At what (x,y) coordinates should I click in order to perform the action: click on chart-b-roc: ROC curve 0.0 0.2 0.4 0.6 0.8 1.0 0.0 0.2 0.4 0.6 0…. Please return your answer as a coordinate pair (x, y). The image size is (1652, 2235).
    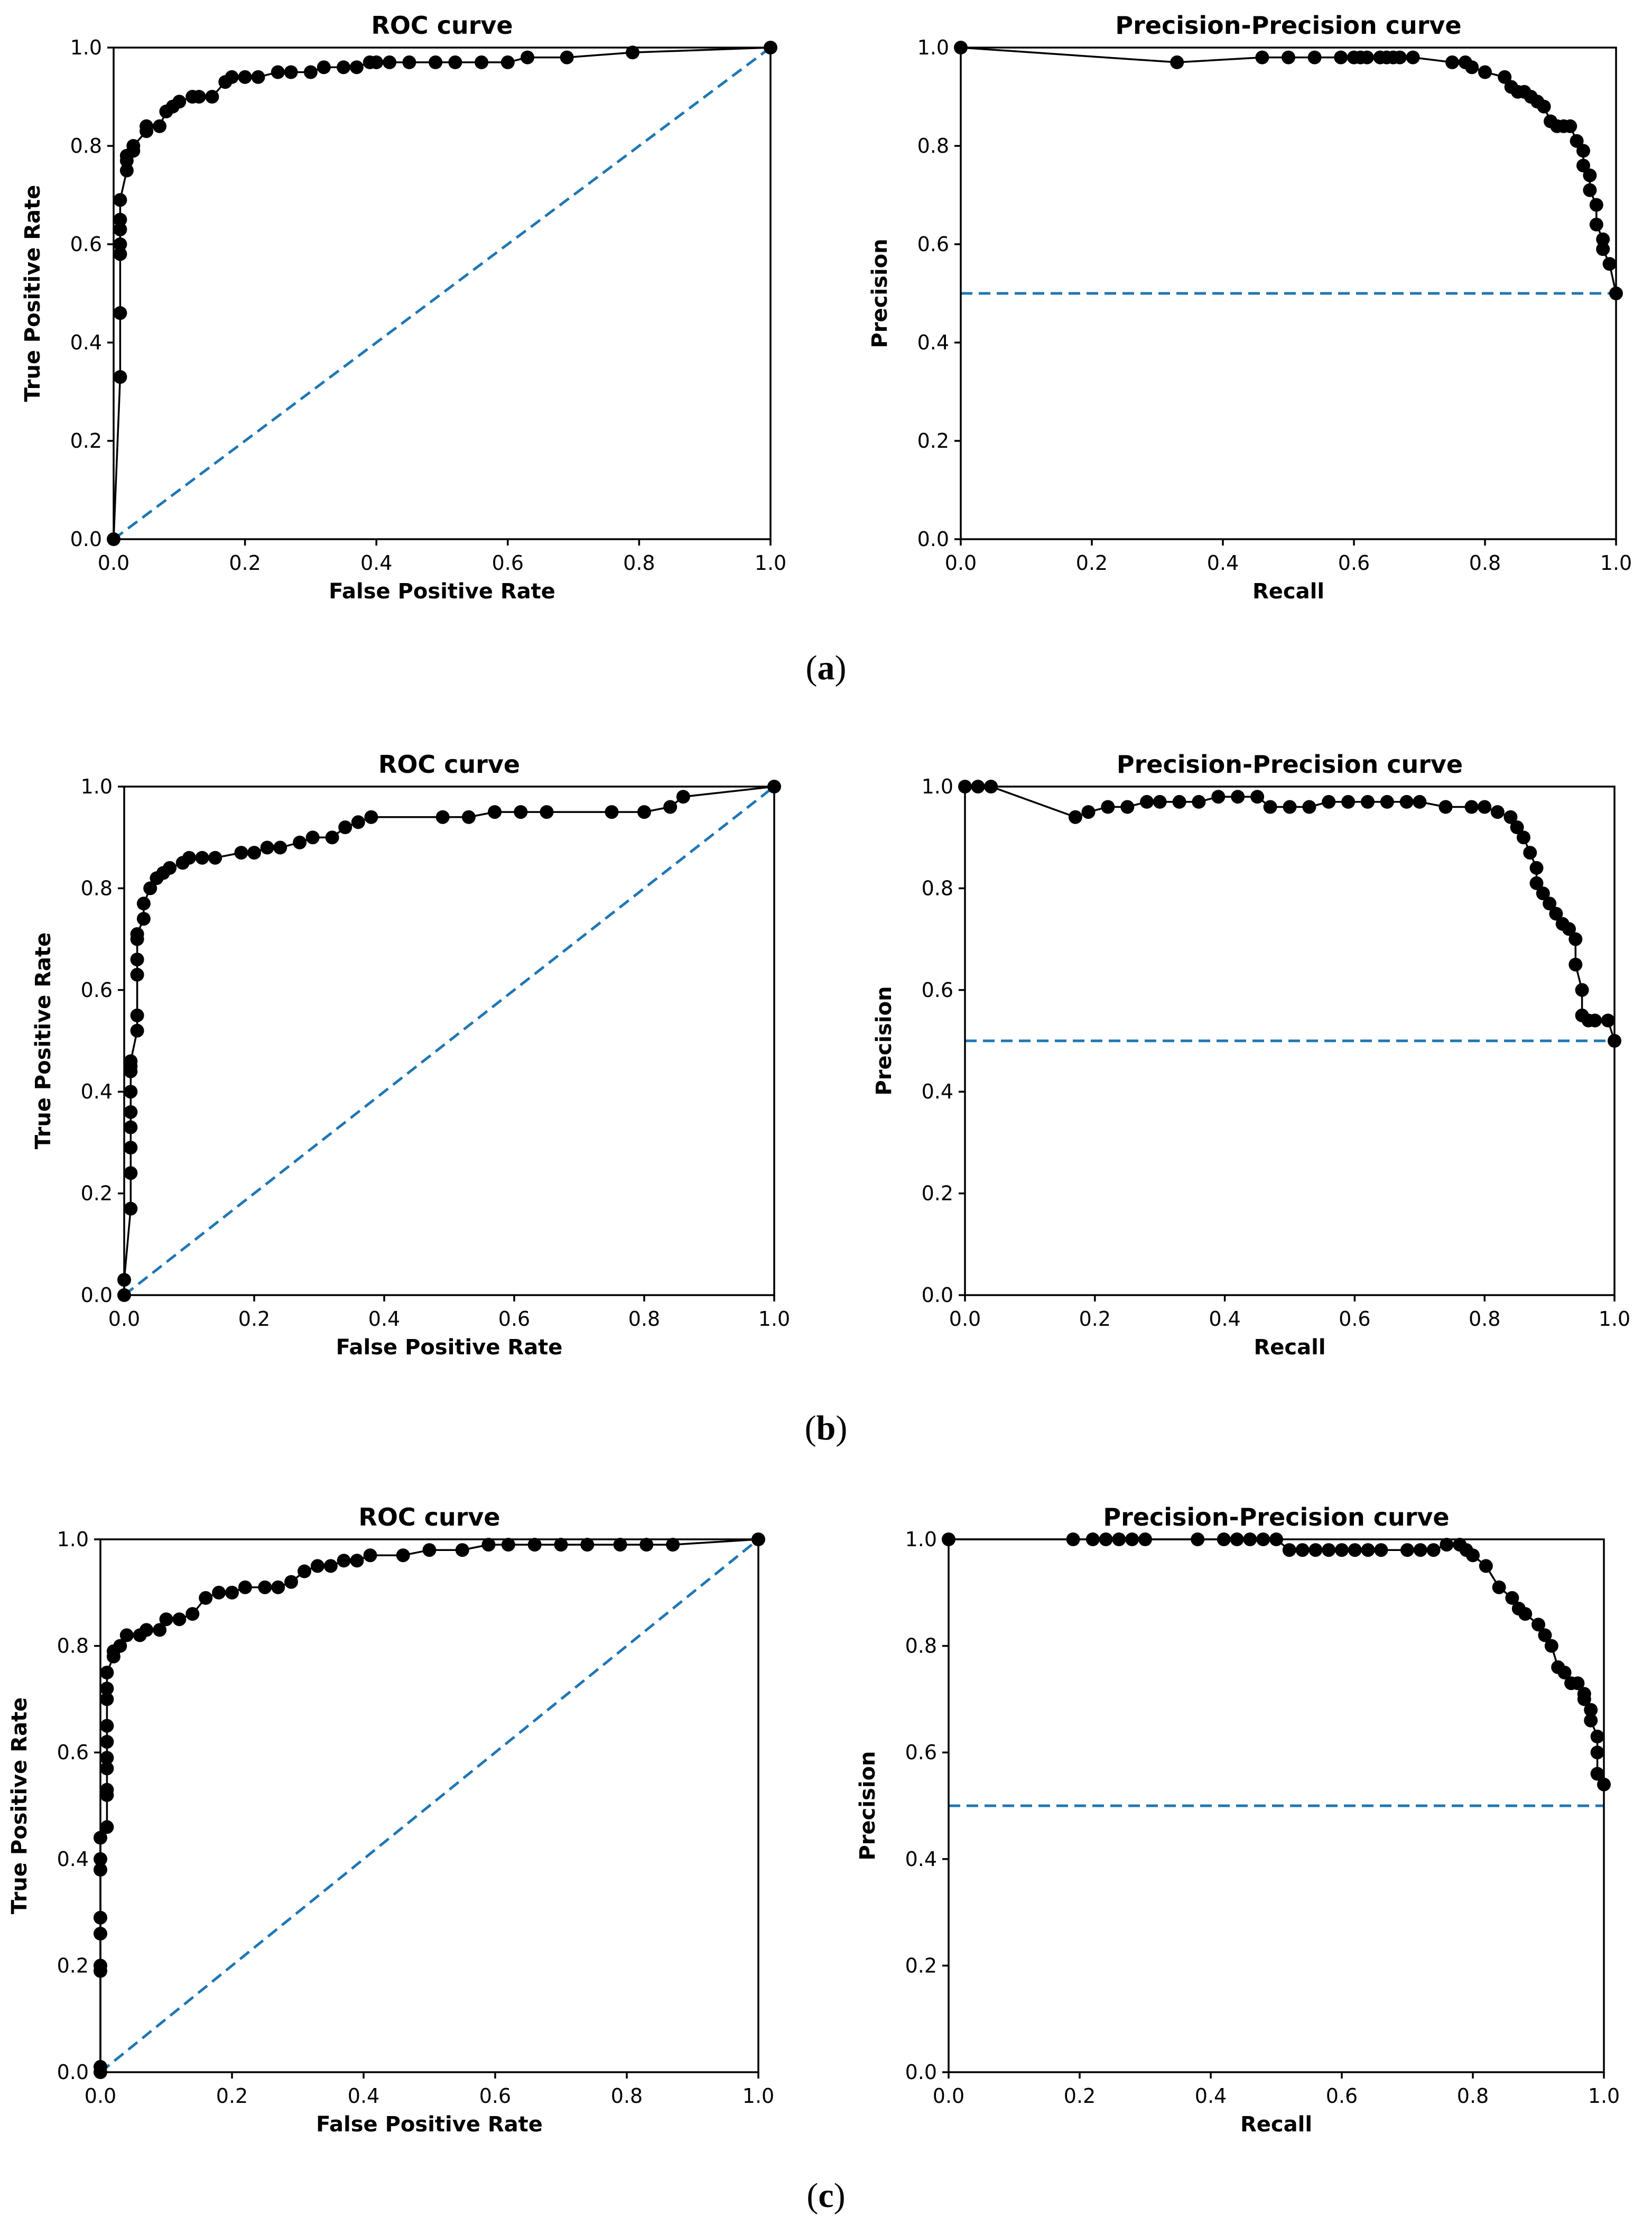
    Looking at the image, I should click on (410, 1055).